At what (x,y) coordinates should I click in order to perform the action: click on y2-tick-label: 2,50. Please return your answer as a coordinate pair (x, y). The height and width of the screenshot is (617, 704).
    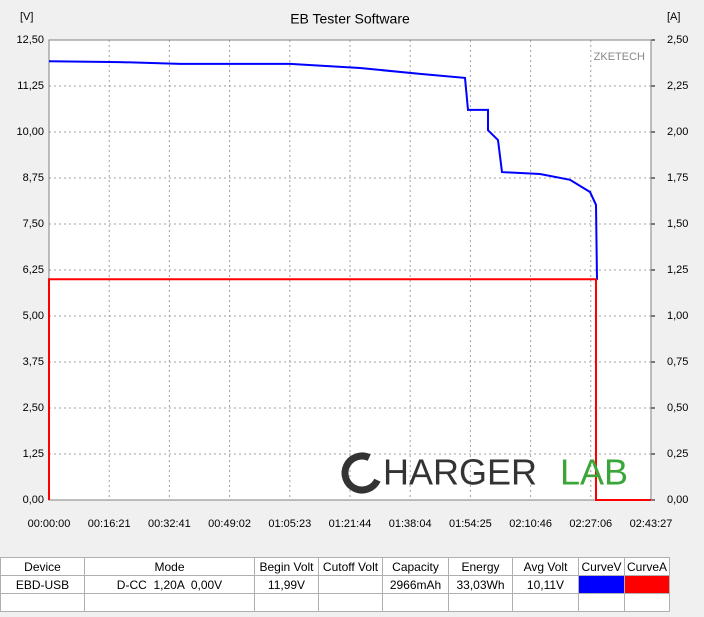
    Looking at the image, I should click on (677, 40).